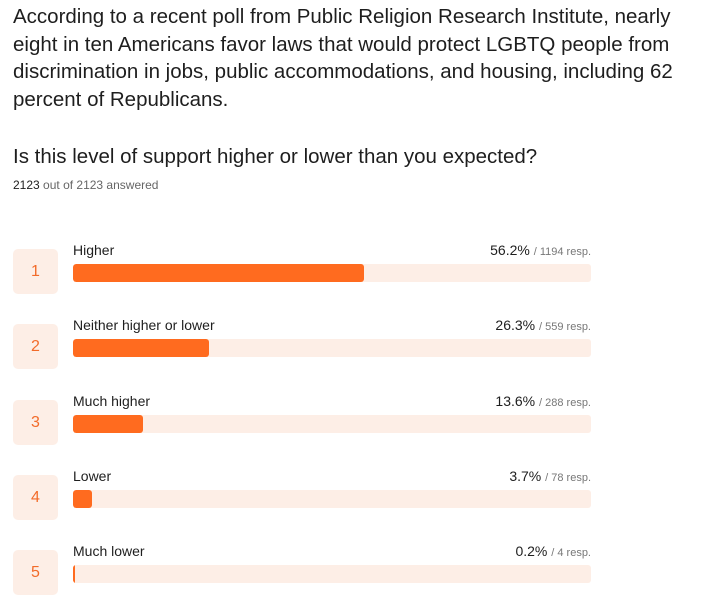 The width and height of the screenshot is (723, 609). Describe the element at coordinates (565, 327) in the screenshot. I see `response-count: / 559 resp.` at that location.